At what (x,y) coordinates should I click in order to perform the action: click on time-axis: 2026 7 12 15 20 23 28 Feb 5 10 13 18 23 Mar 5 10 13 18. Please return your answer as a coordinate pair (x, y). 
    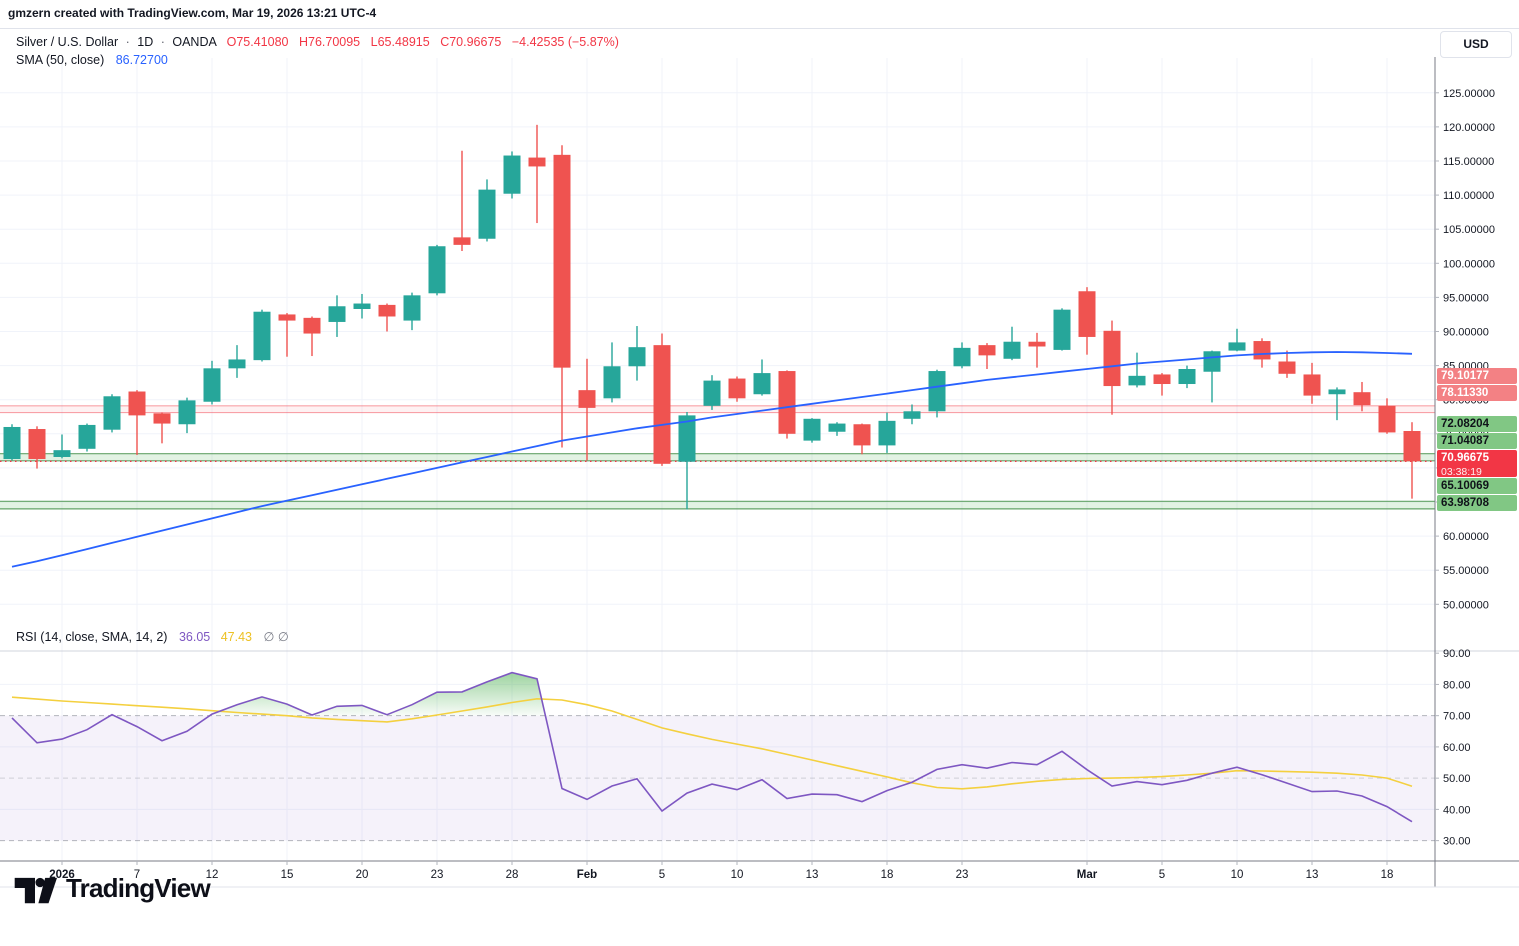
    Looking at the image, I should click on (721, 871).